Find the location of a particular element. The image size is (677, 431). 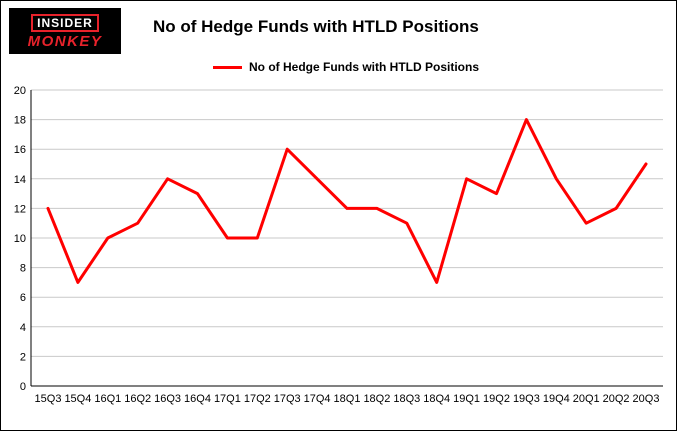

x-tick-label: 16Q2 is located at coordinates (137, 399).